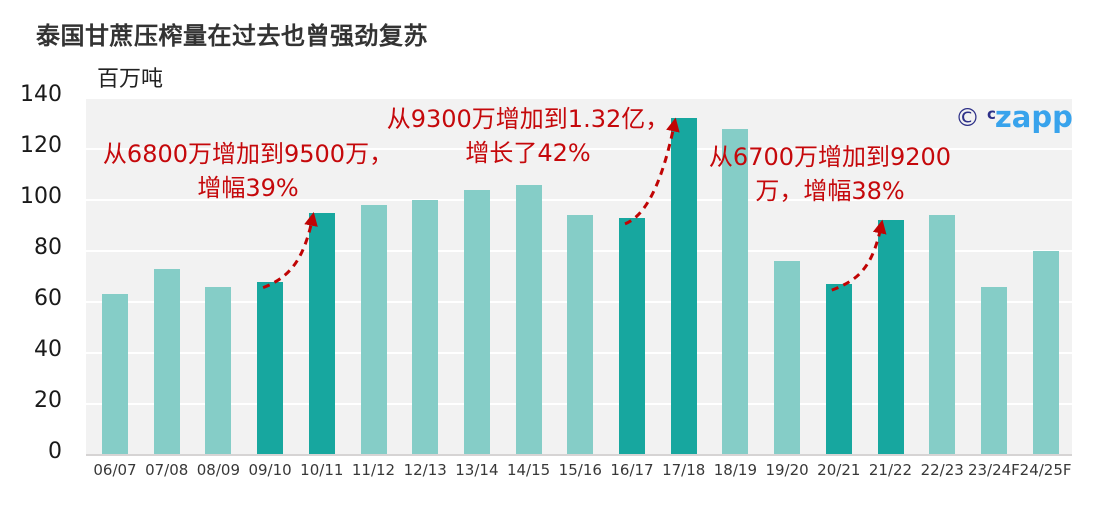  Describe the element at coordinates (115, 374) in the screenshot. I see `bar-06/07` at that location.